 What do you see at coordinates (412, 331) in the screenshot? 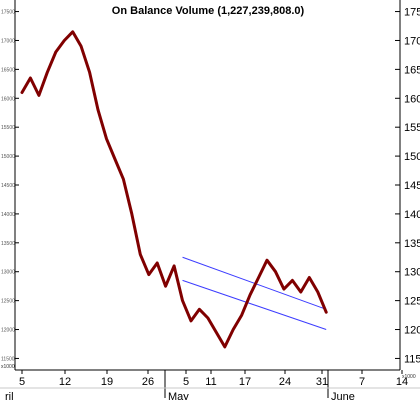
I see `right-tick-label: 120` at bounding box center [412, 331].